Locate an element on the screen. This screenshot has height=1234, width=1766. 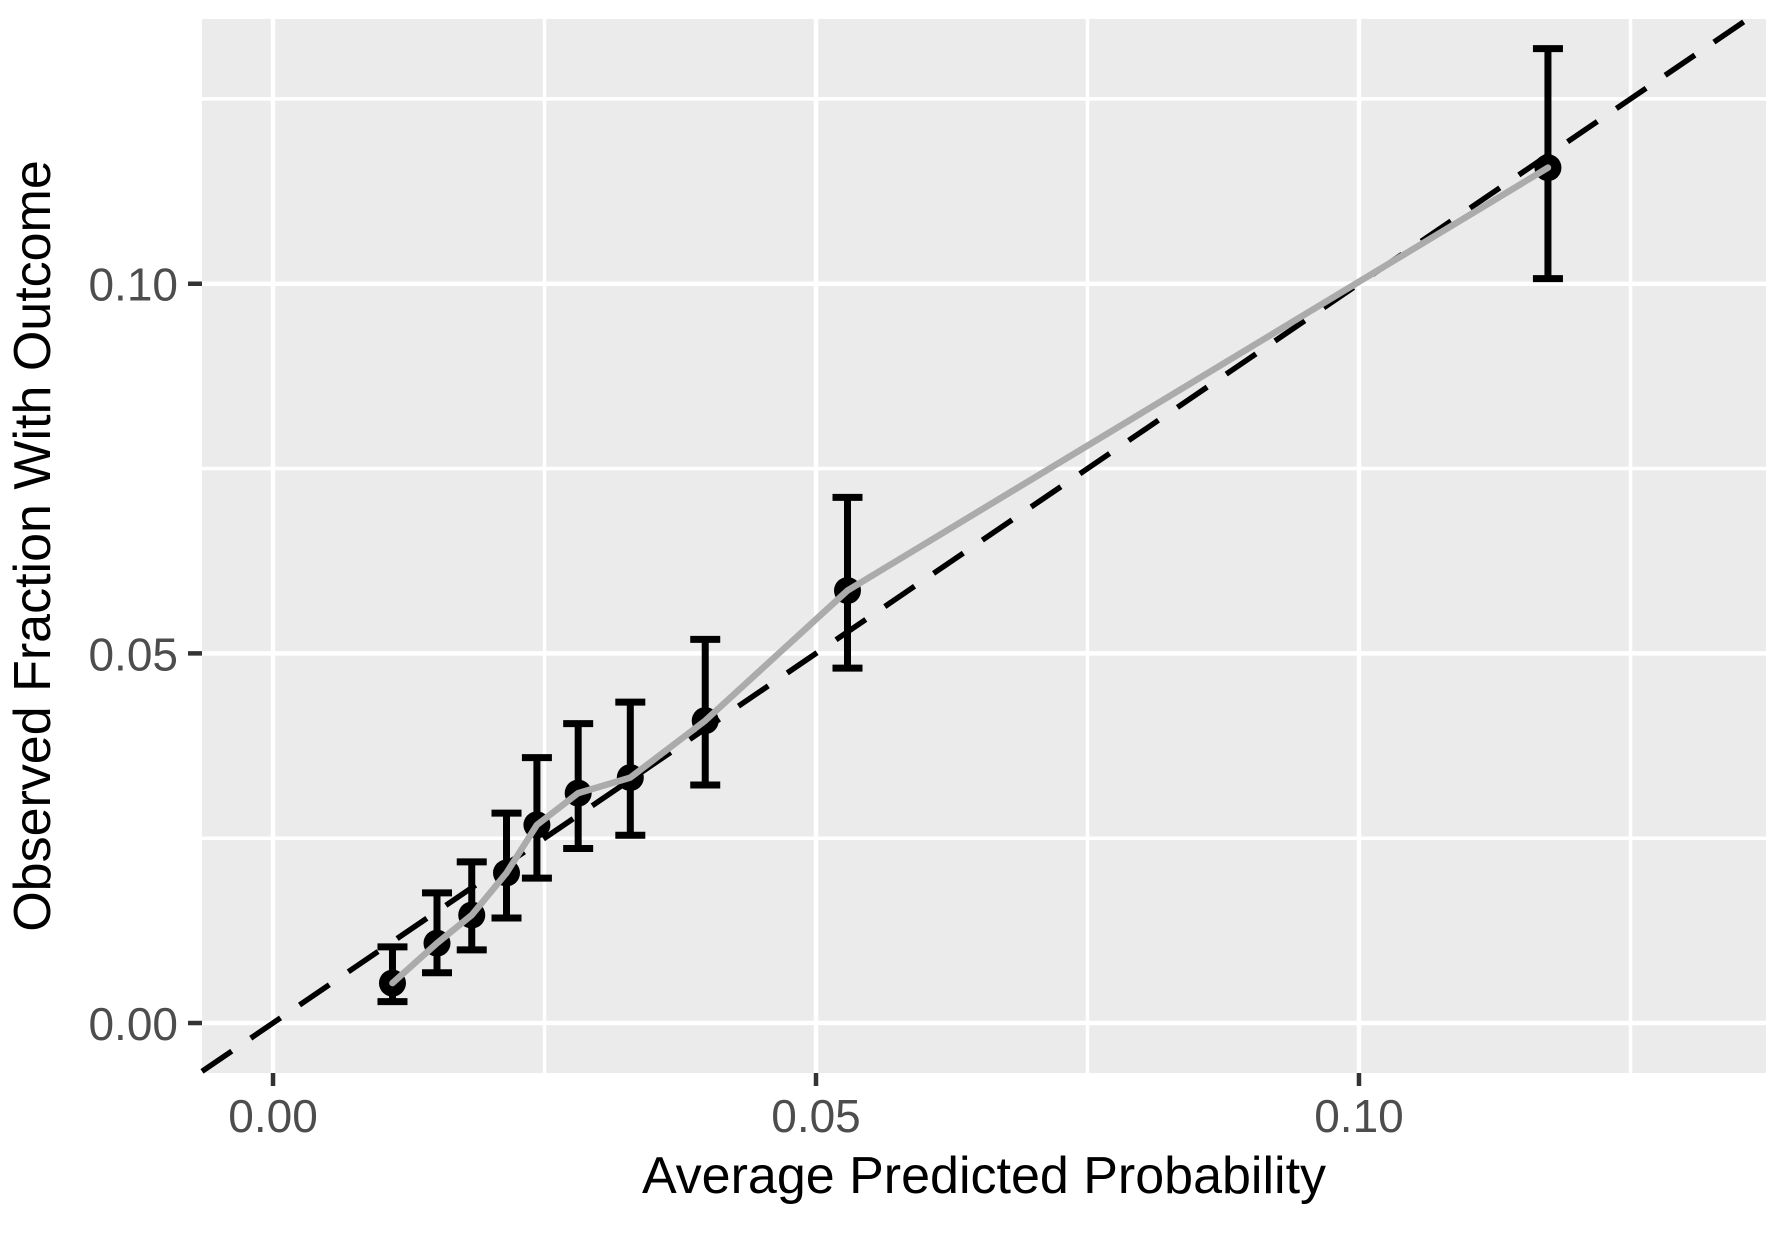
y-axis-title: Observed Fraction With Outcome is located at coordinates (33, 546).